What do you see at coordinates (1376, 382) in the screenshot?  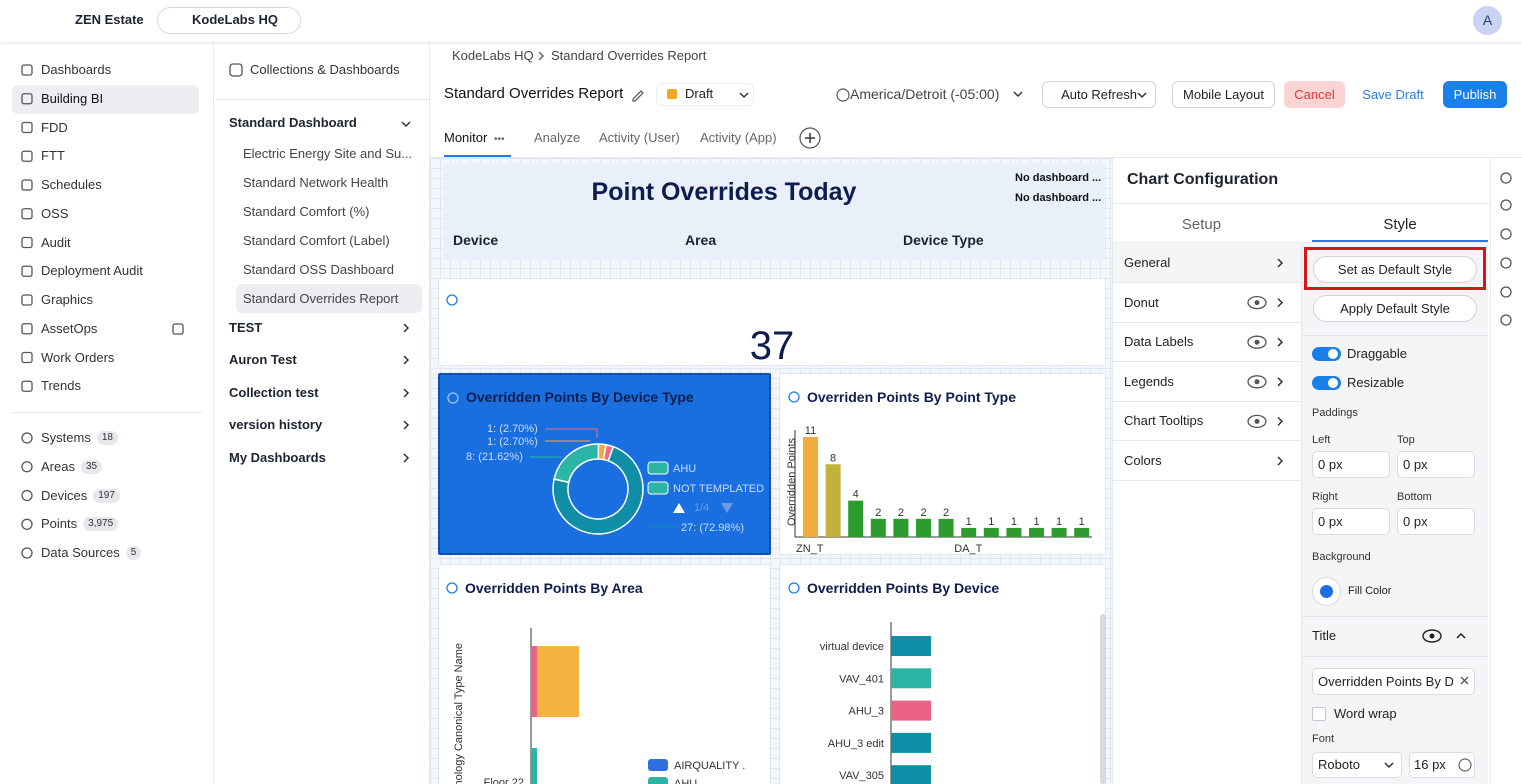 I see `toggle-label: Resizable` at bounding box center [1376, 382].